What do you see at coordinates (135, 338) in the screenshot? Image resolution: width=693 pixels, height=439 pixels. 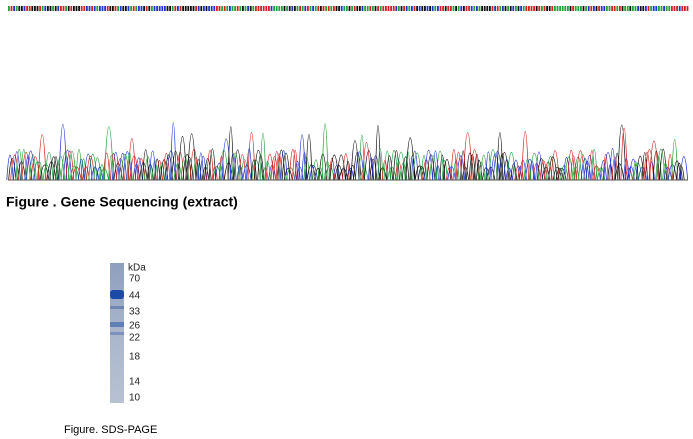 I see `marker-label: 22` at bounding box center [135, 338].